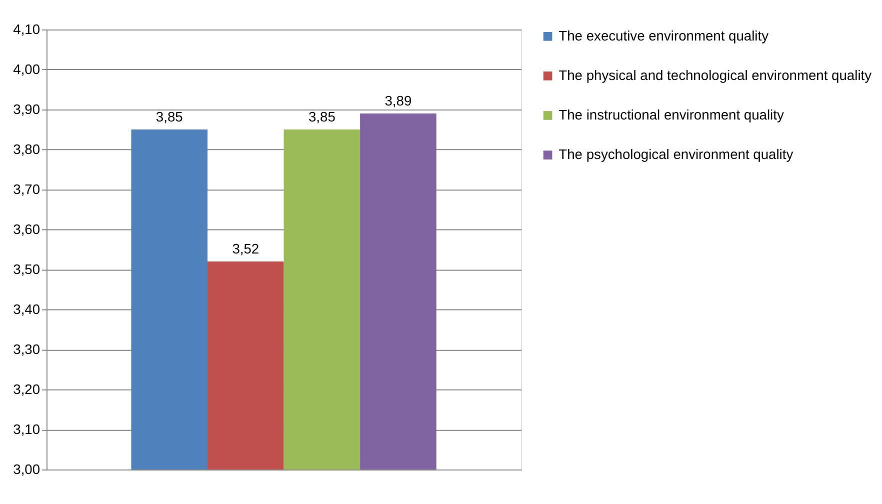 This screenshot has height=504, width=882. Describe the element at coordinates (26, 268) in the screenshot. I see `y-tick-label: 3,50` at that location.